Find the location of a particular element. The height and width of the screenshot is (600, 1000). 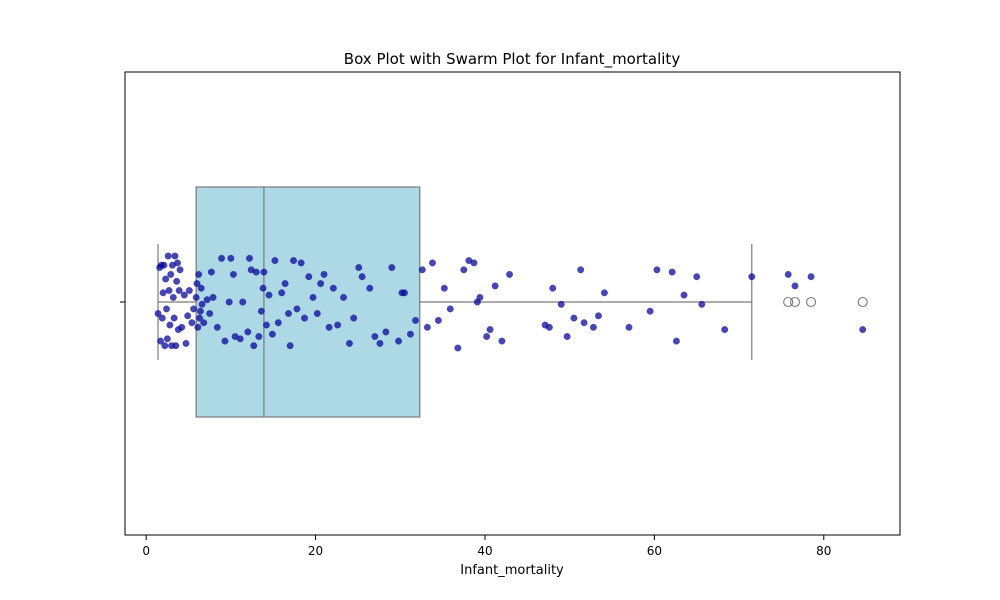

x-tick-label: 80 is located at coordinates (823, 551).